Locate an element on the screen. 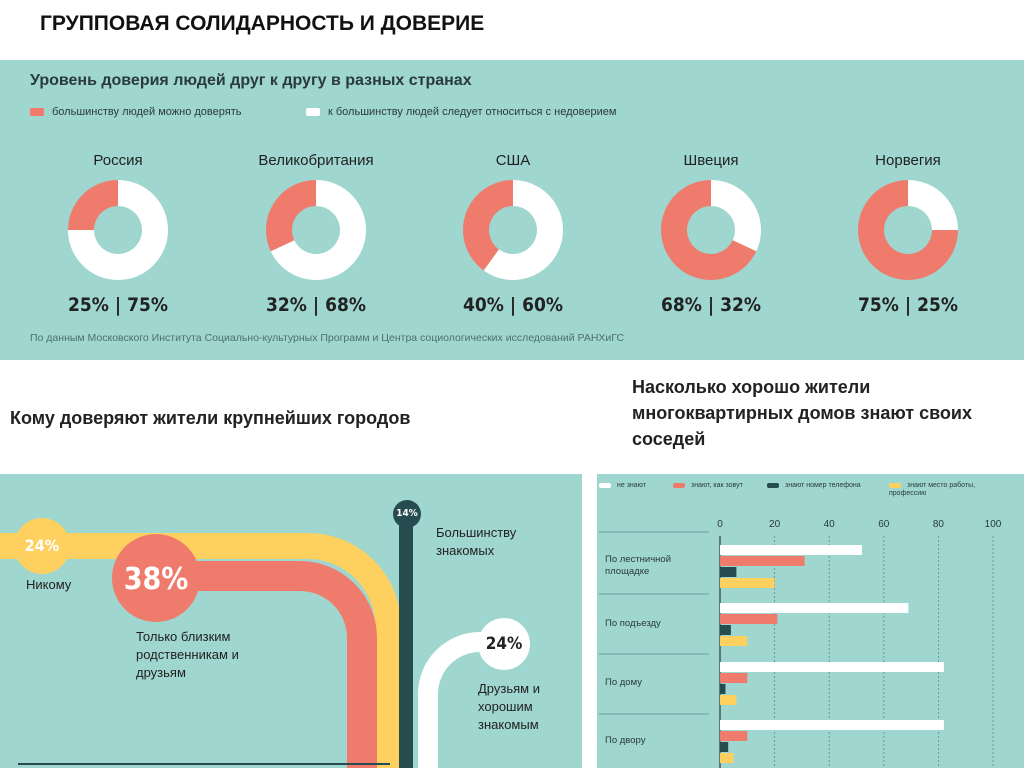  flow-band-nobody is located at coordinates (200, 650).